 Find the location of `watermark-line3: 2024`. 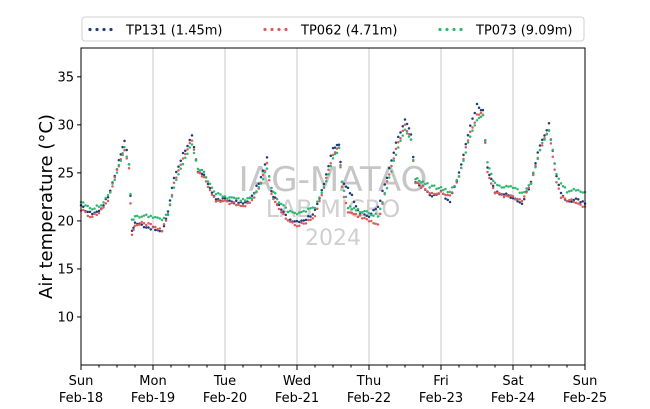

watermark-line3: 2024 is located at coordinates (333, 238).